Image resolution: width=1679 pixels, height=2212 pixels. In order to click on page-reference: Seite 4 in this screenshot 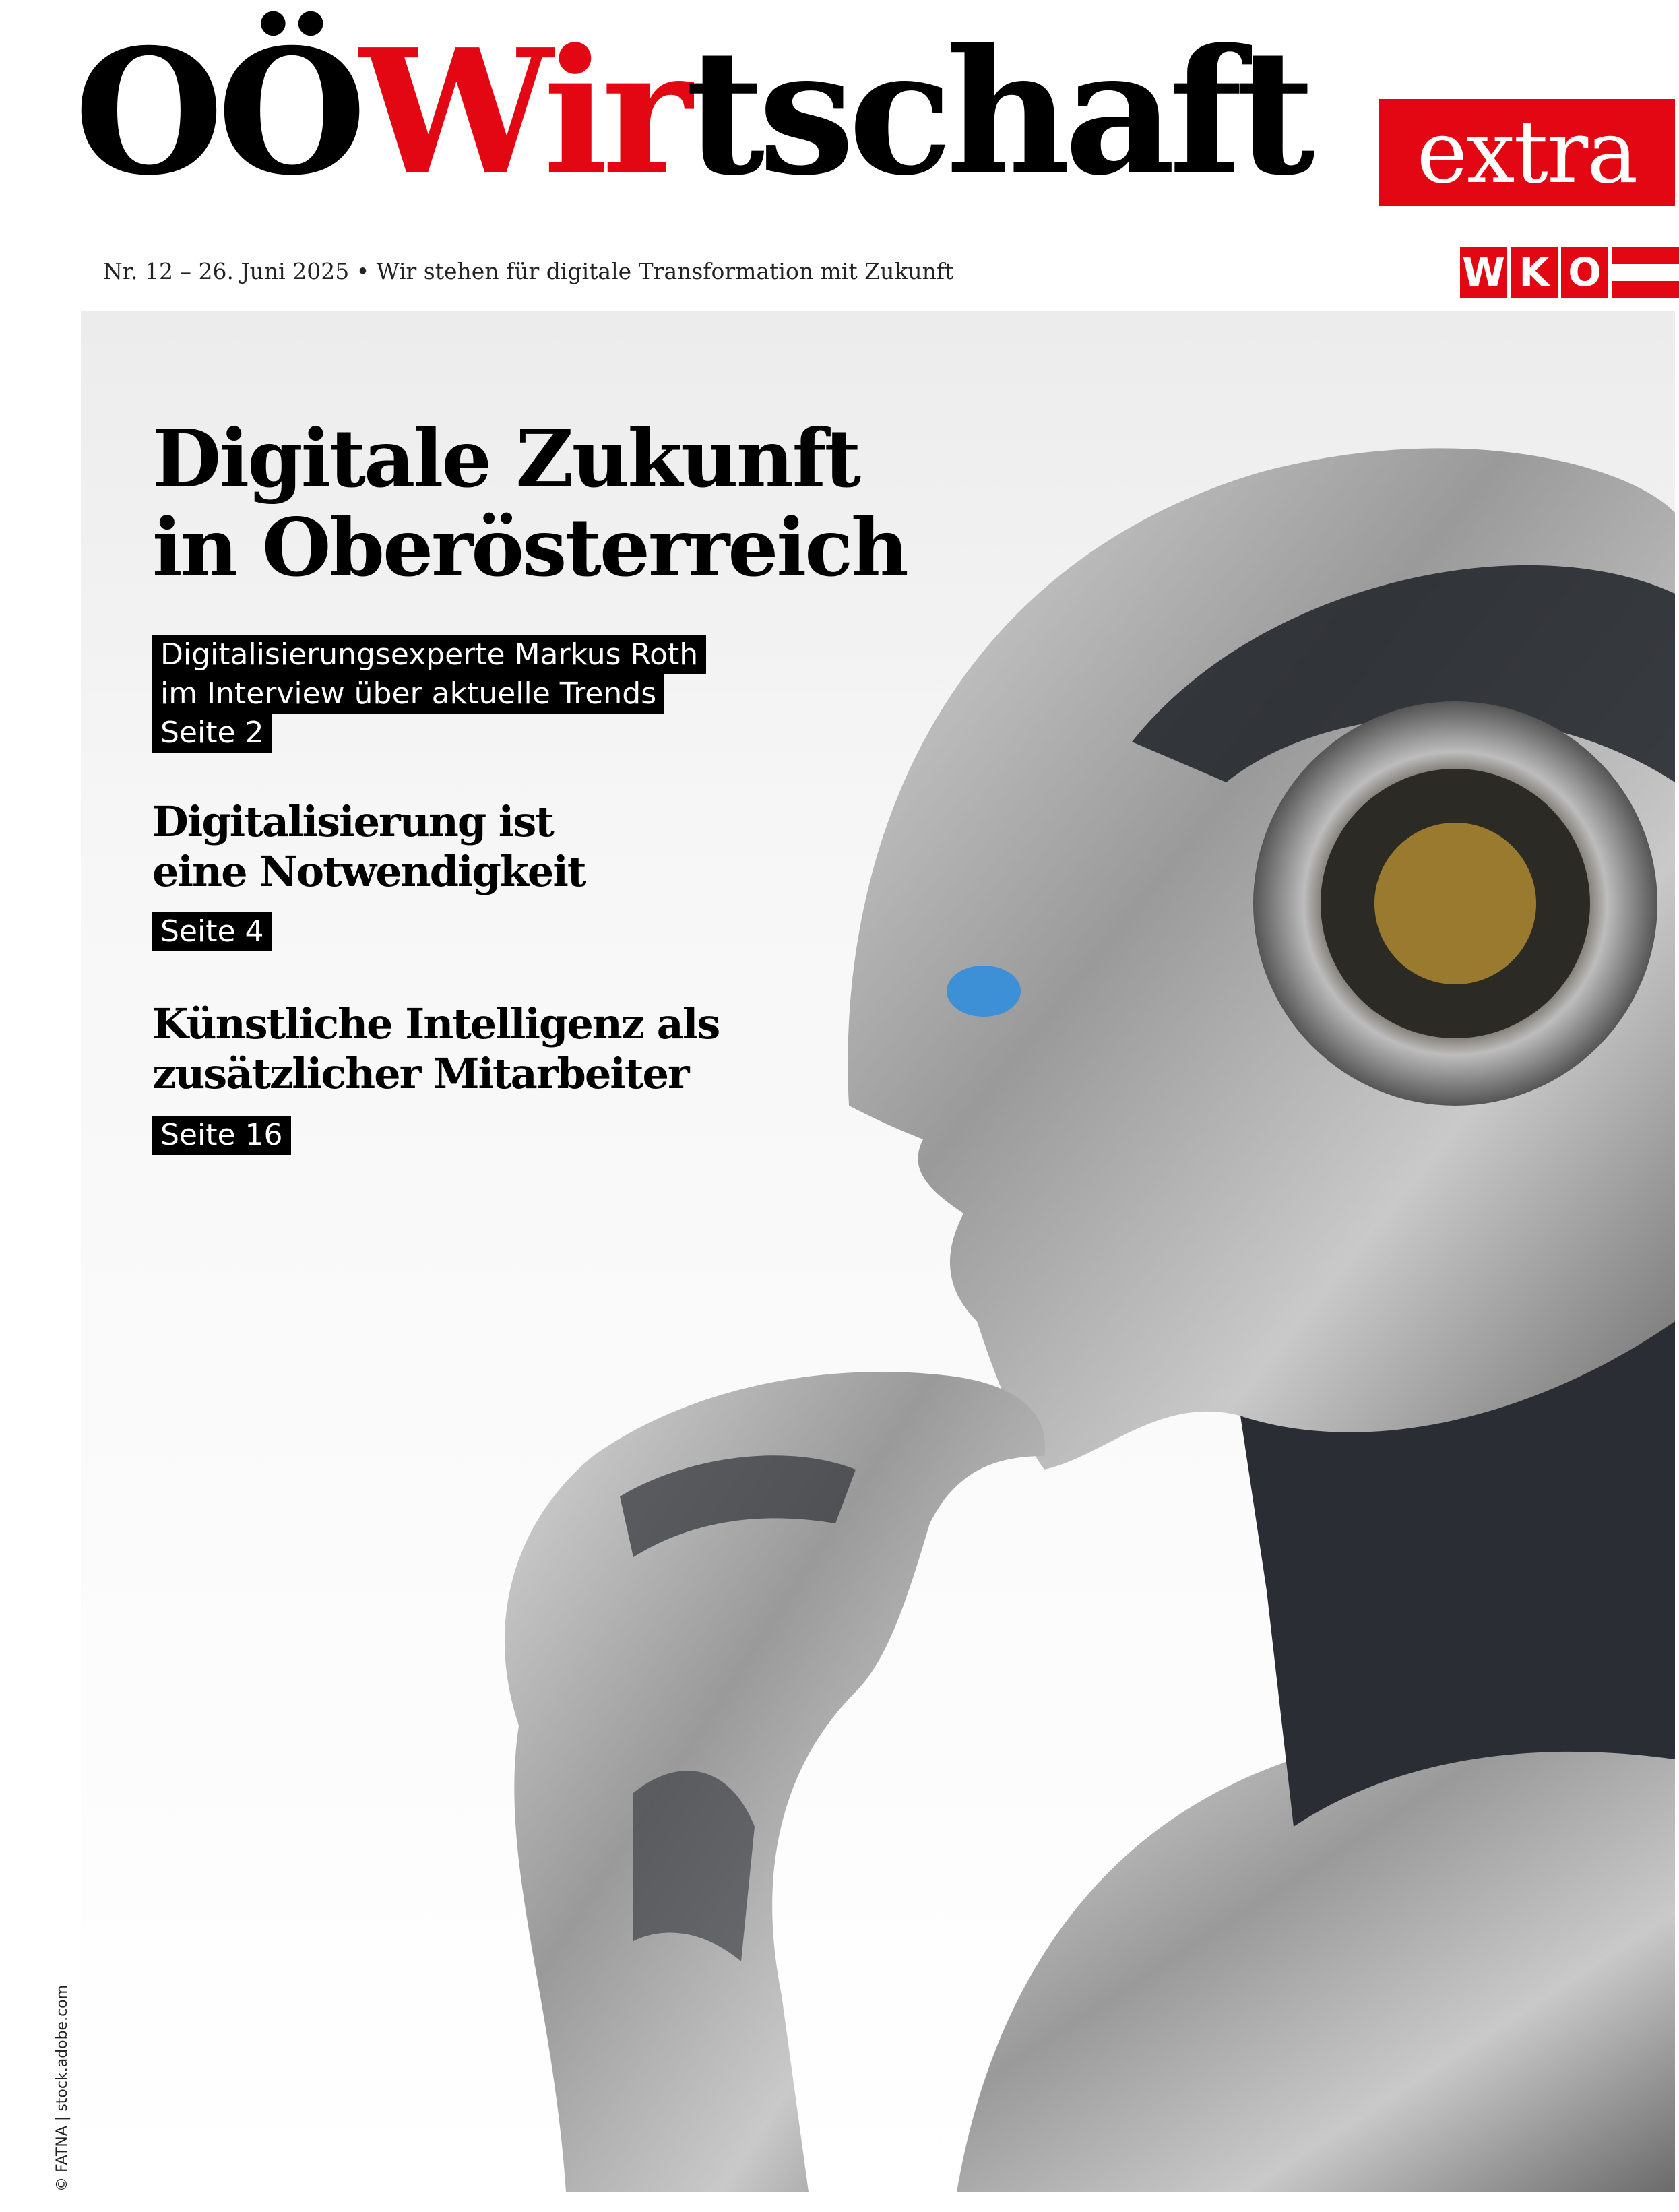, I will do `click(212, 931)`.